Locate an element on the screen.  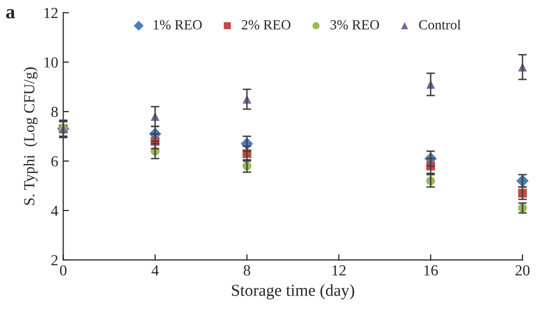
y-tick-label: 8 is located at coordinates (54, 112).